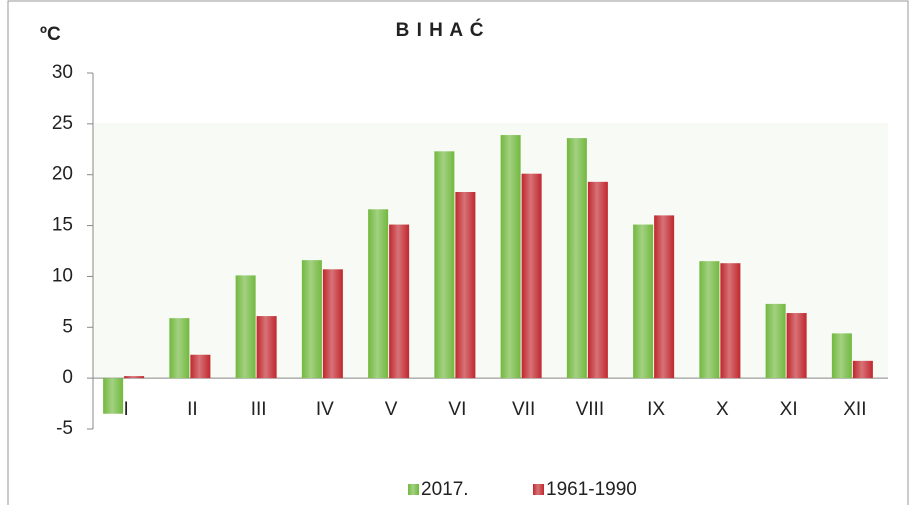 The width and height of the screenshot is (910, 505). I want to click on x-tick-label: V, so click(391, 409).